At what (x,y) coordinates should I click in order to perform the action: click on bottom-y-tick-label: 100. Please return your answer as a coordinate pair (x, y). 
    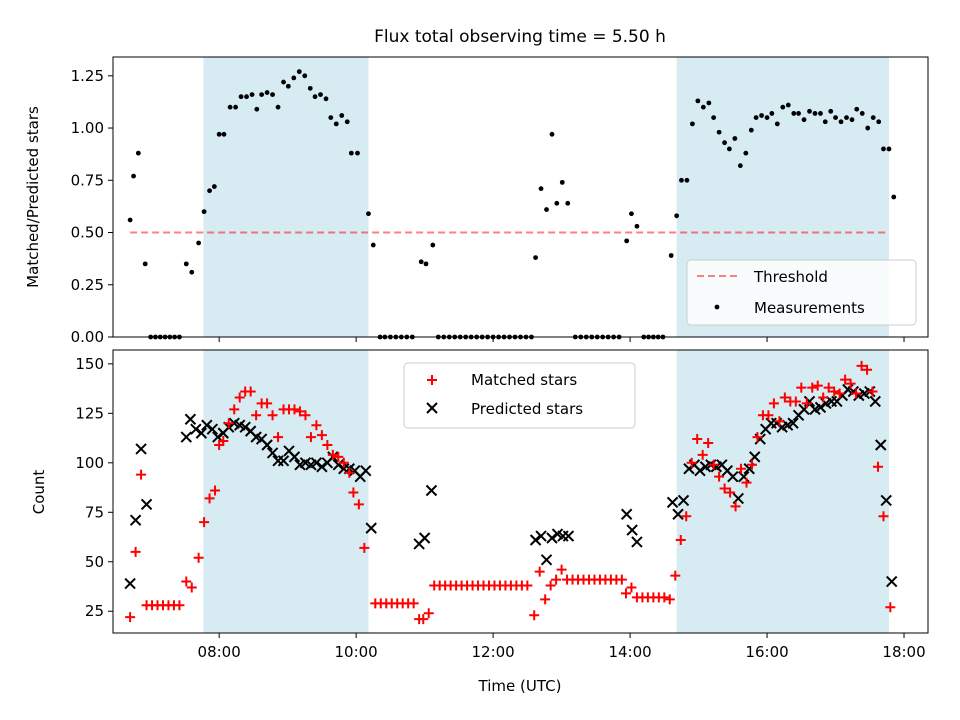
    Looking at the image, I should click on (89, 463).